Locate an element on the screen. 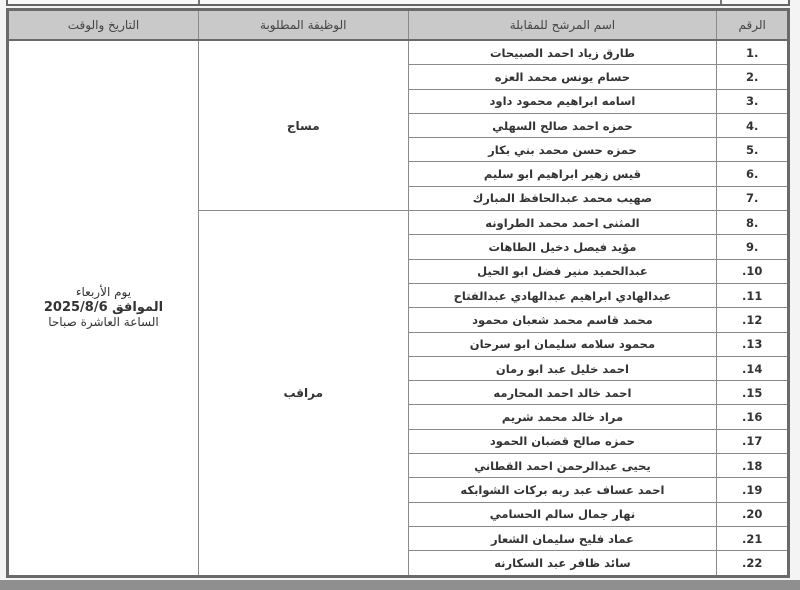 The width and height of the screenshot is (800, 590). table-row: 2. حسام يونس محمد العزه is located at coordinates (398, 77).